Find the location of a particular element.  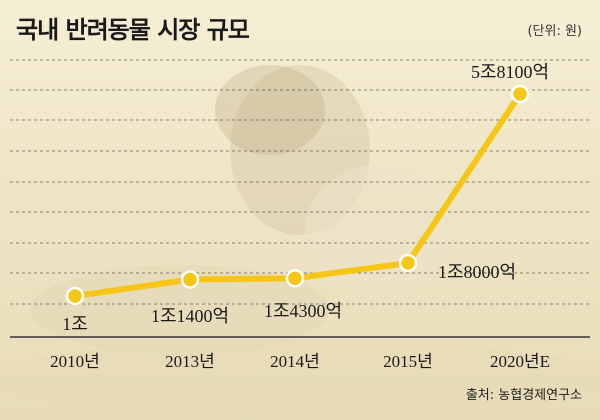

x-tick-label: 2013년 is located at coordinates (190, 361).